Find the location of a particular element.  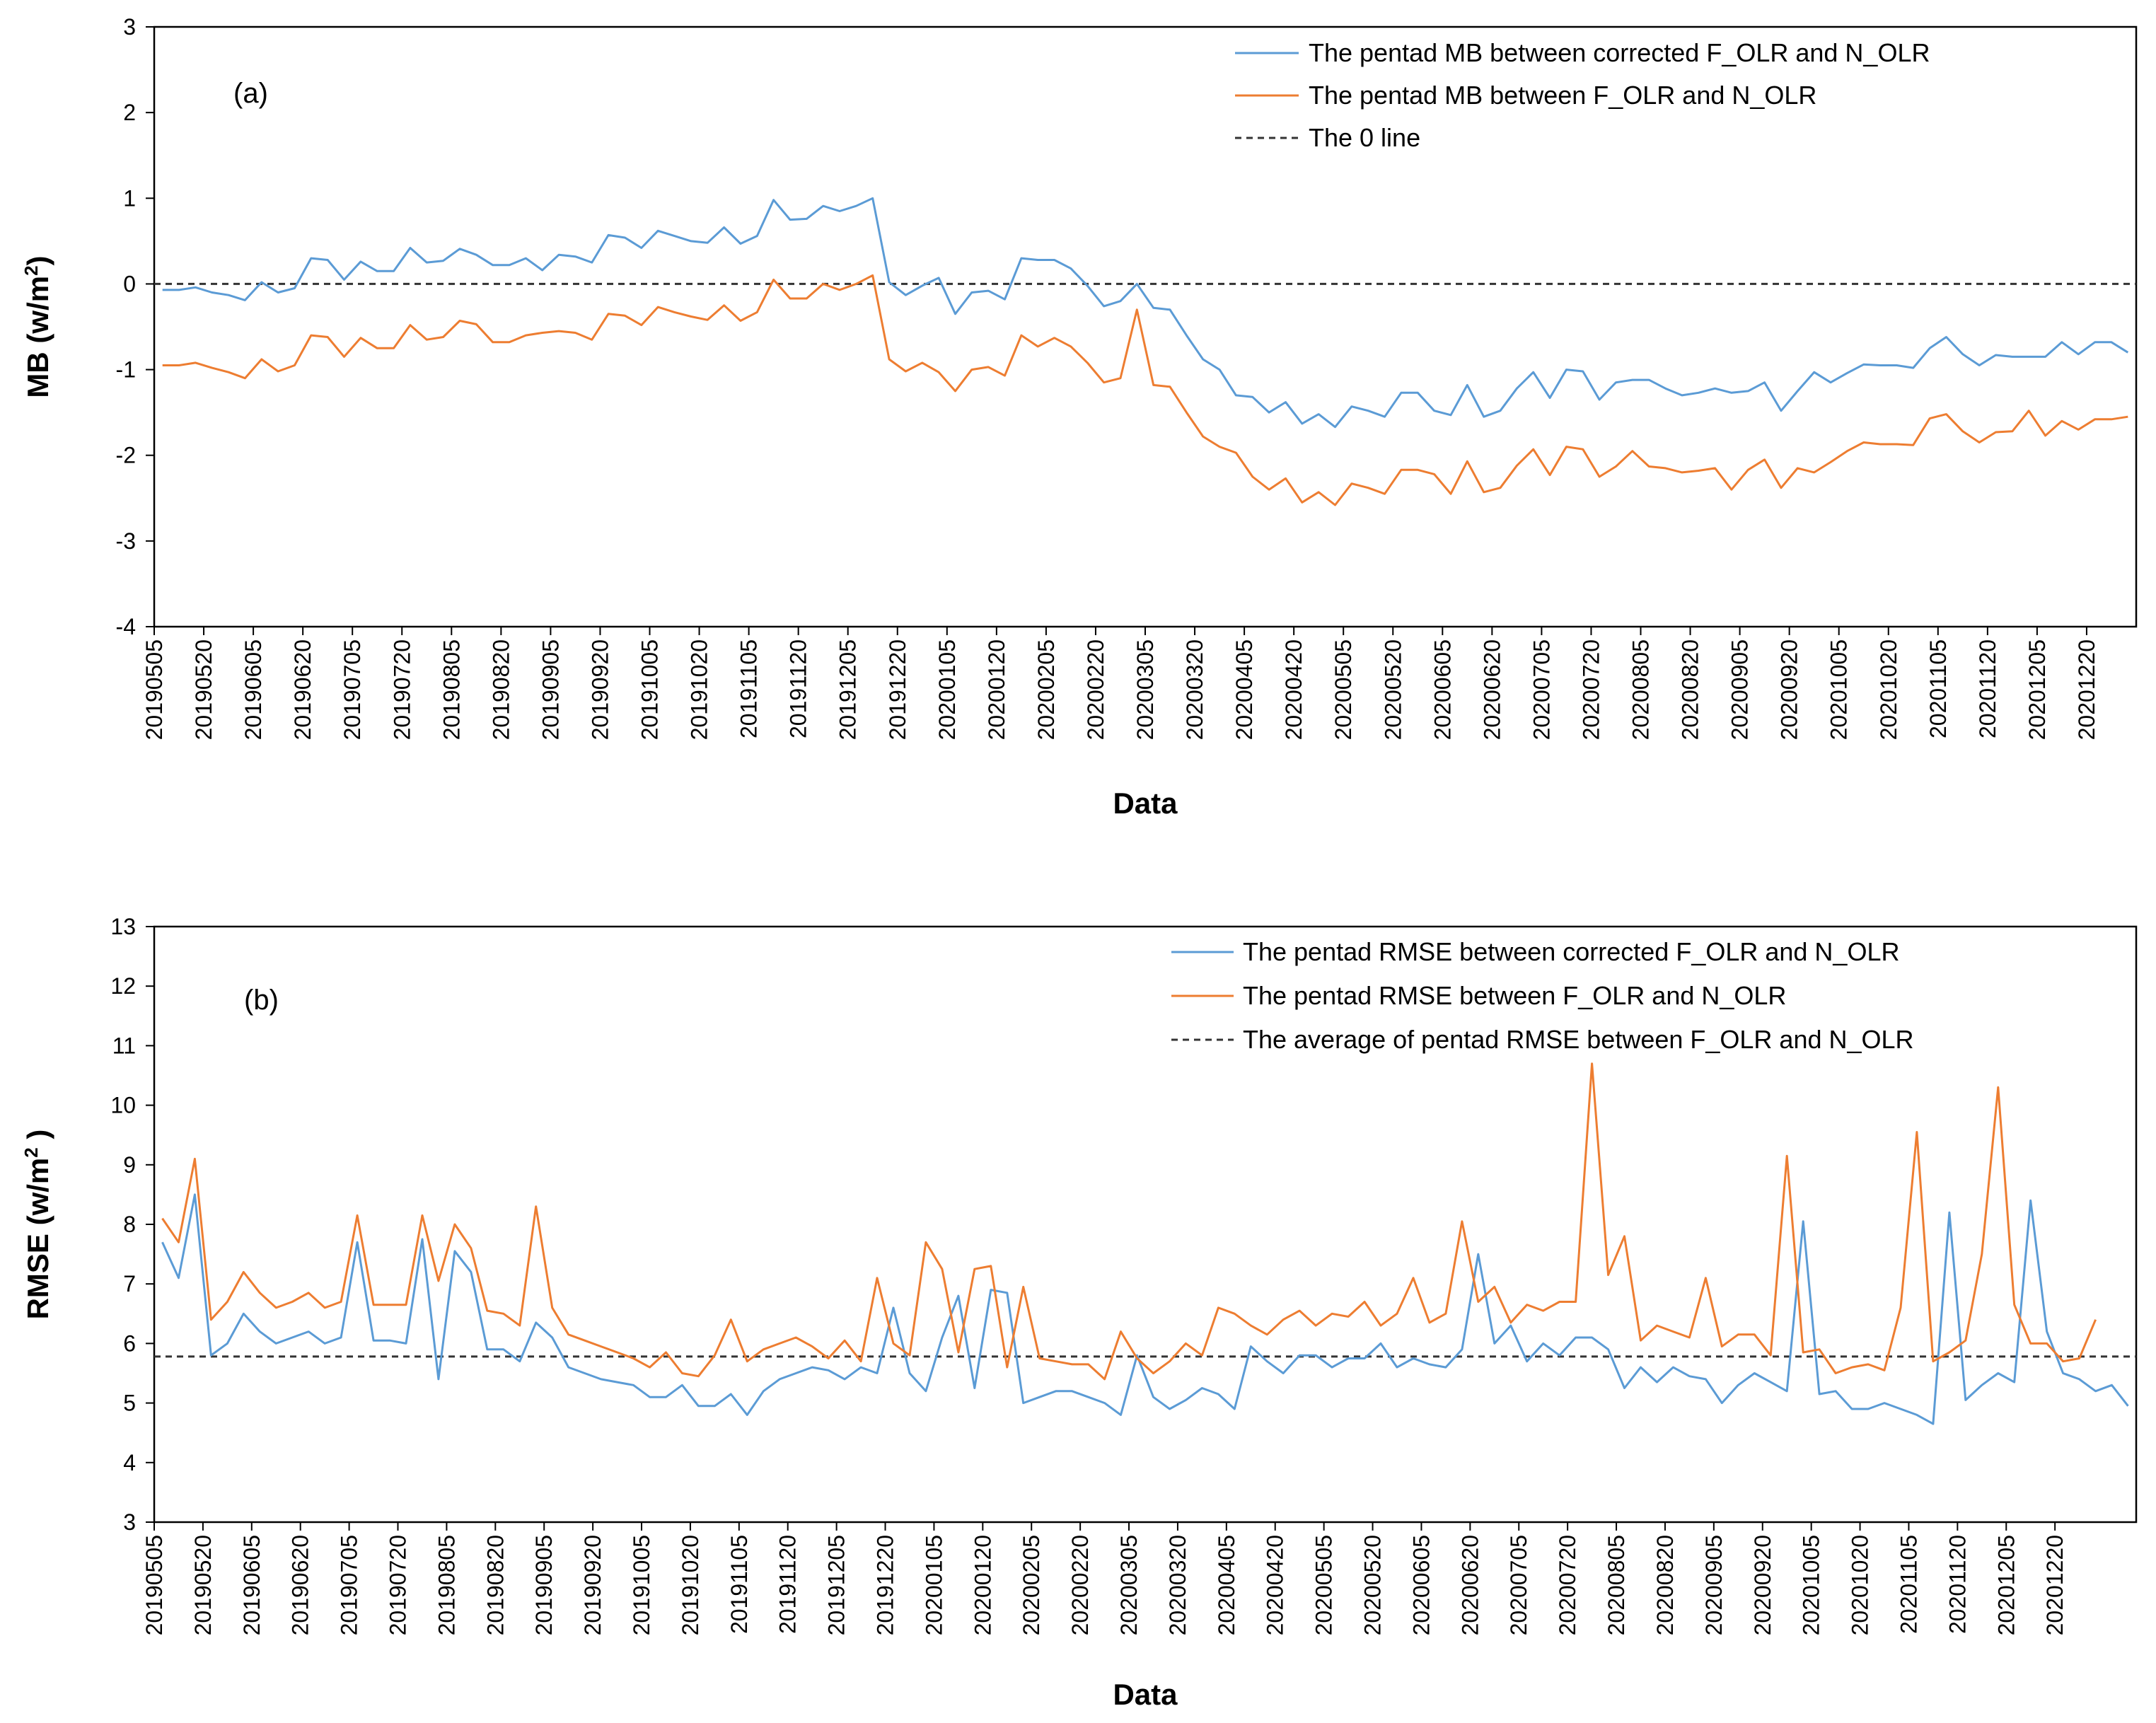

chart-a-x-tick-label: 20190605 is located at coordinates (253, 689).